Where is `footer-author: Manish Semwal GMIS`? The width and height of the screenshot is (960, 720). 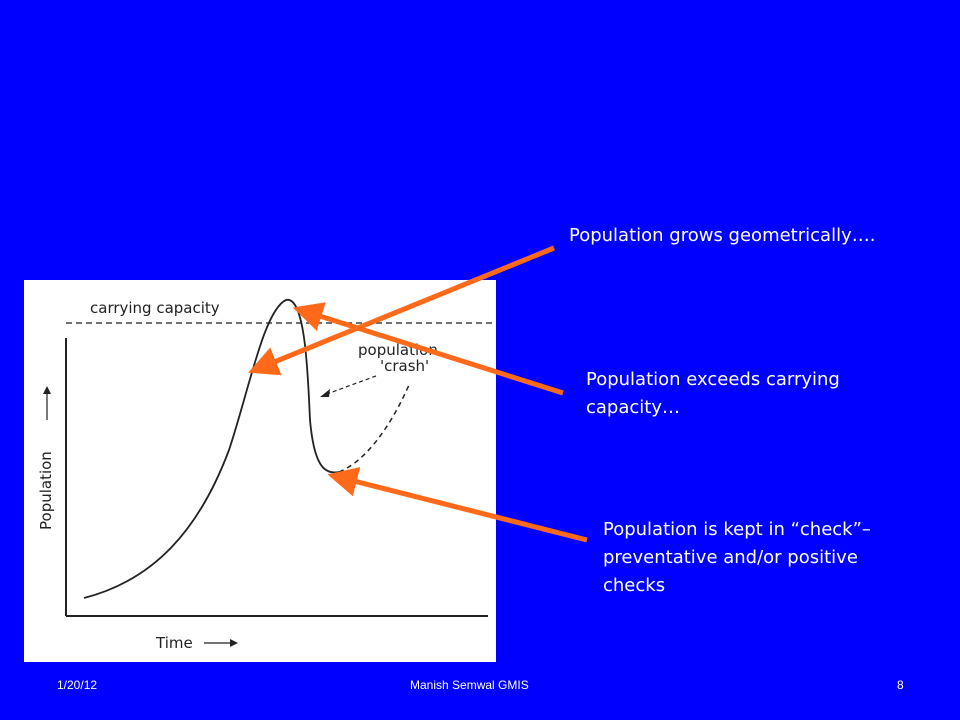 footer-author: Manish Semwal GMIS is located at coordinates (469, 685).